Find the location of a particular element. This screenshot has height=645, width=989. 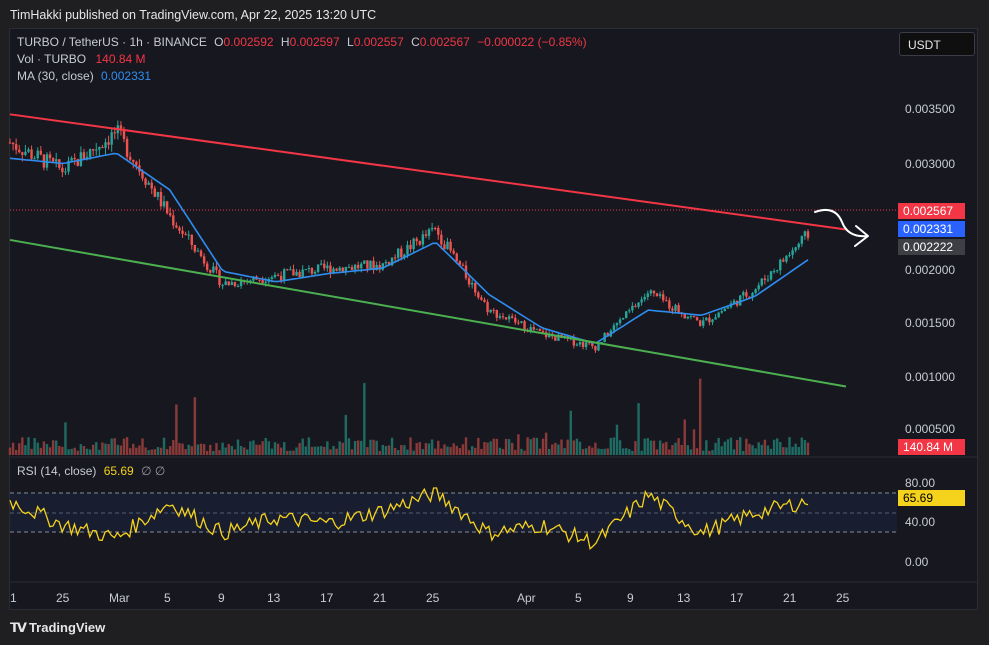

time-tick: 25 is located at coordinates (433, 598).